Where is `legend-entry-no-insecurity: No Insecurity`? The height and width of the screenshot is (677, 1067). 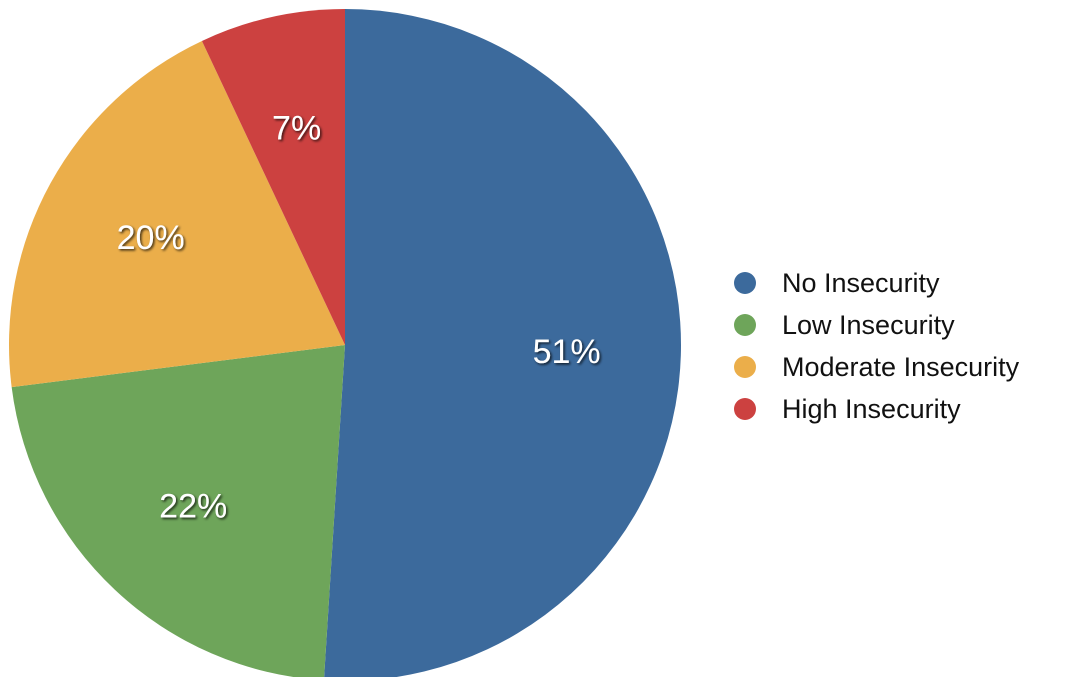 legend-entry-no-insecurity: No Insecurity is located at coordinates (861, 283).